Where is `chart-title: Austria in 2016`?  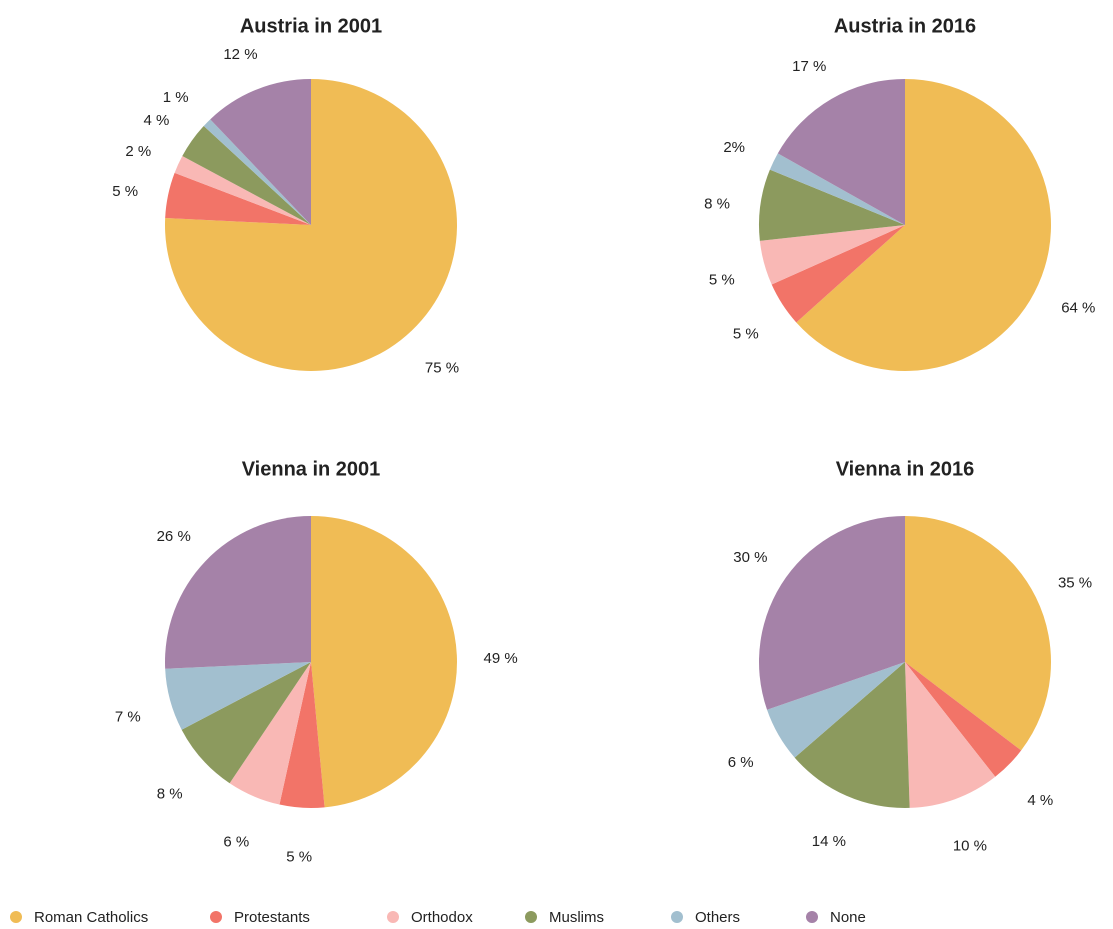
chart-title: Austria in 2016 is located at coordinates (905, 26).